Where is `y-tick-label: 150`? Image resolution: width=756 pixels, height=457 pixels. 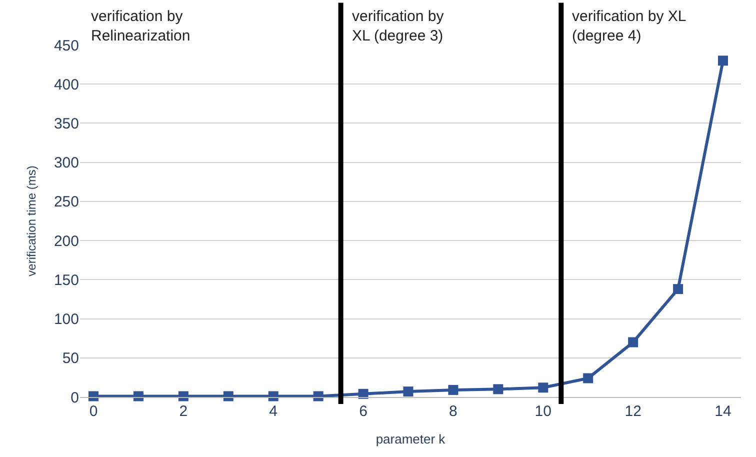
y-tick-label: 150 is located at coordinates (66, 280).